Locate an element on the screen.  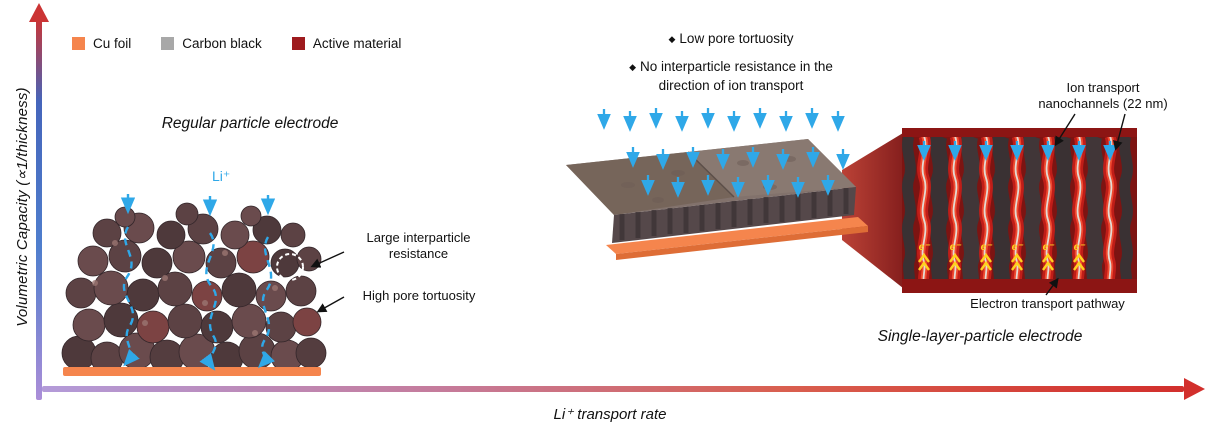
legend-item-active-material: Active material is located at coordinates (346, 43).